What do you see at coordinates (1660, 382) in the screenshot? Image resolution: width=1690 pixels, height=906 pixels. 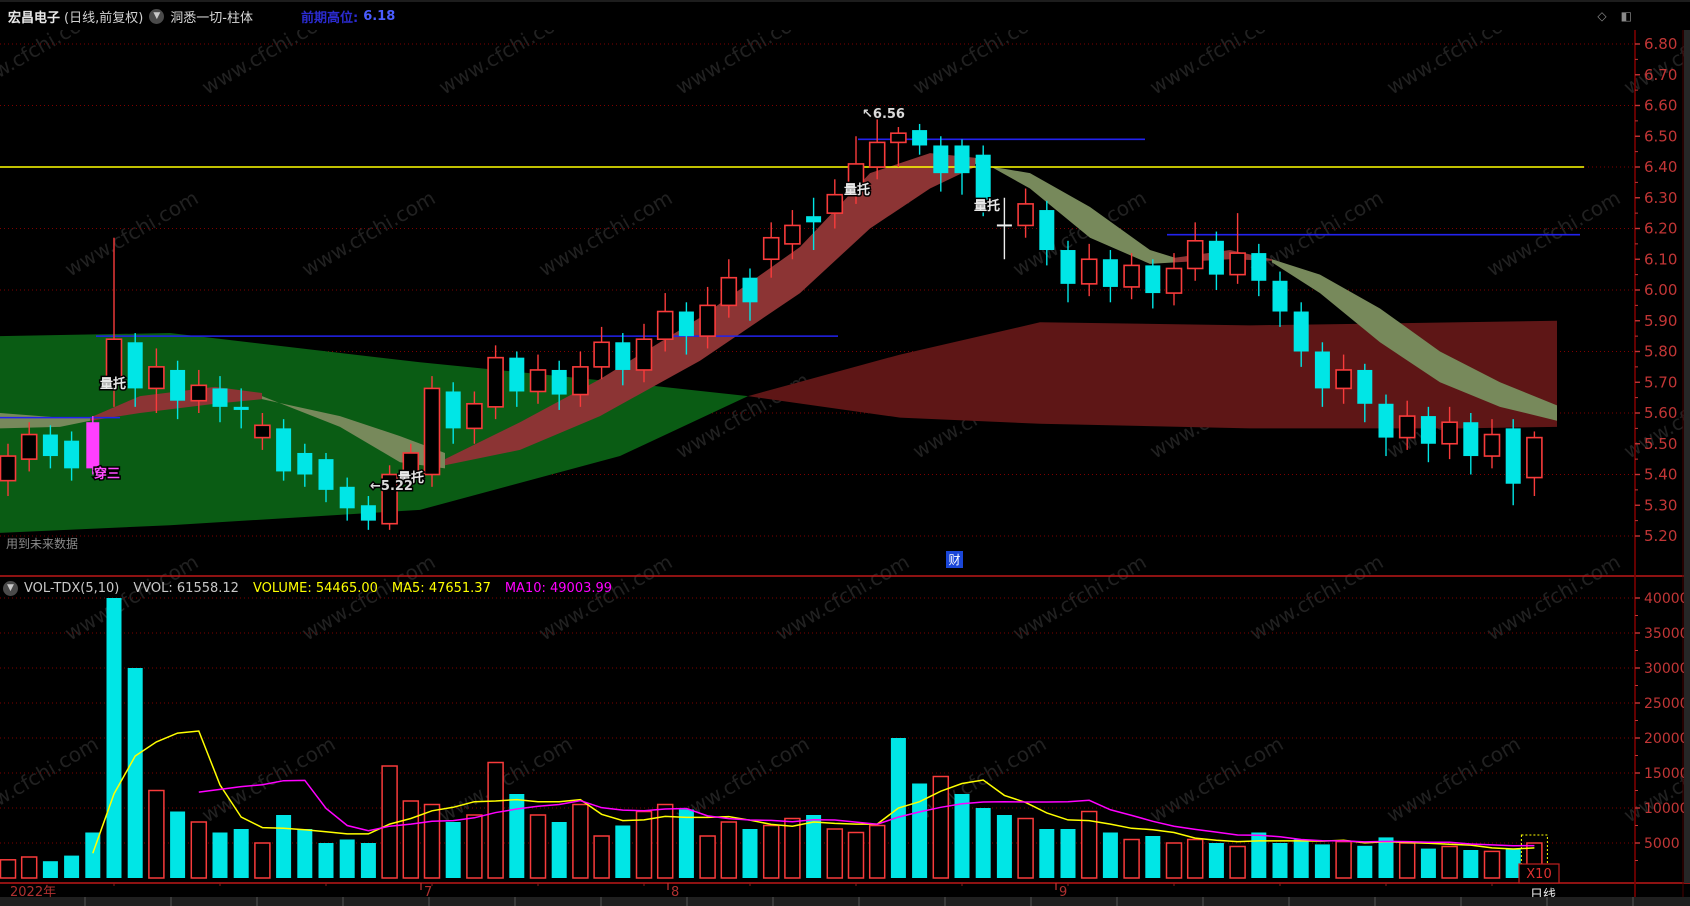 I see `price-axis-label: 5.70` at bounding box center [1660, 382].